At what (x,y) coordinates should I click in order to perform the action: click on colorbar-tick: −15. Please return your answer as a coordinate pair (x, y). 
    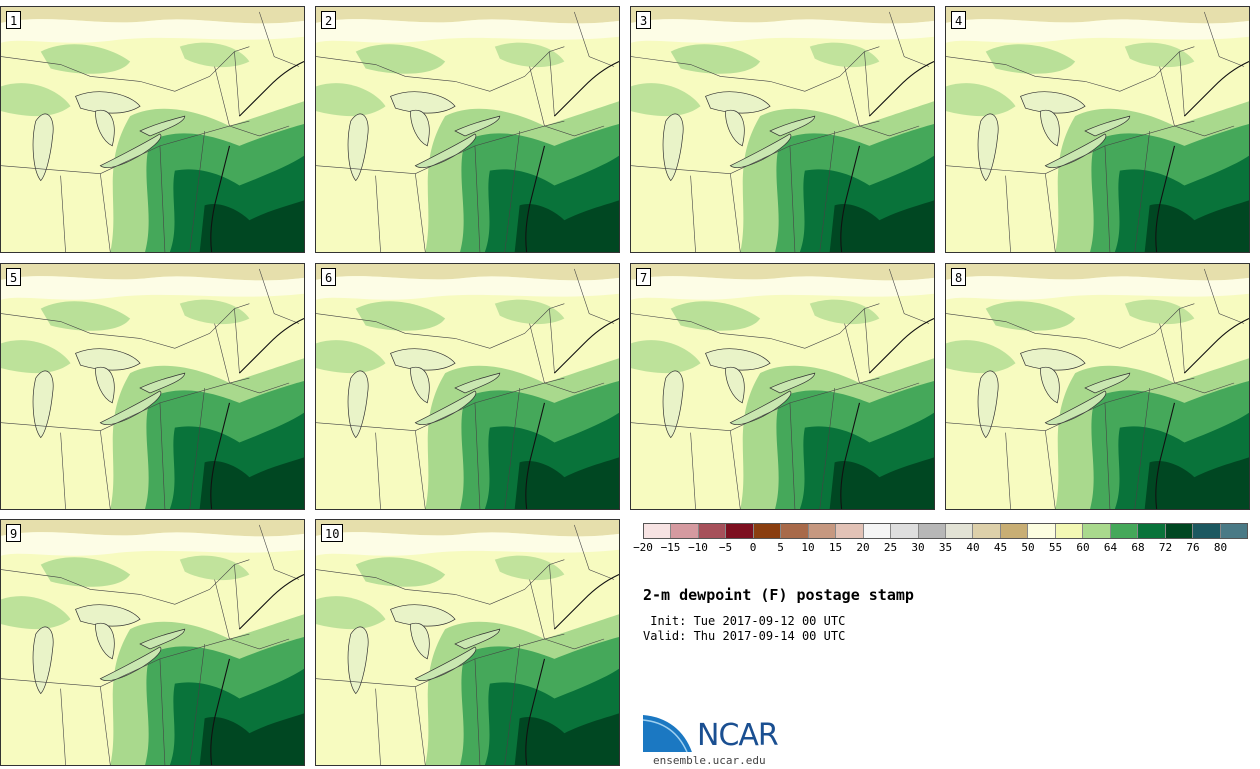
    Looking at the image, I should click on (670, 547).